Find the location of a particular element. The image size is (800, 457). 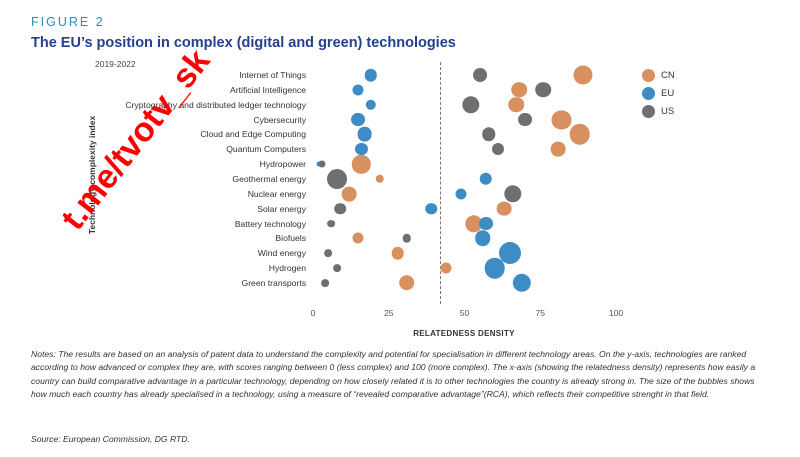

chart-period: 2019-2022 is located at coordinates (115, 64).